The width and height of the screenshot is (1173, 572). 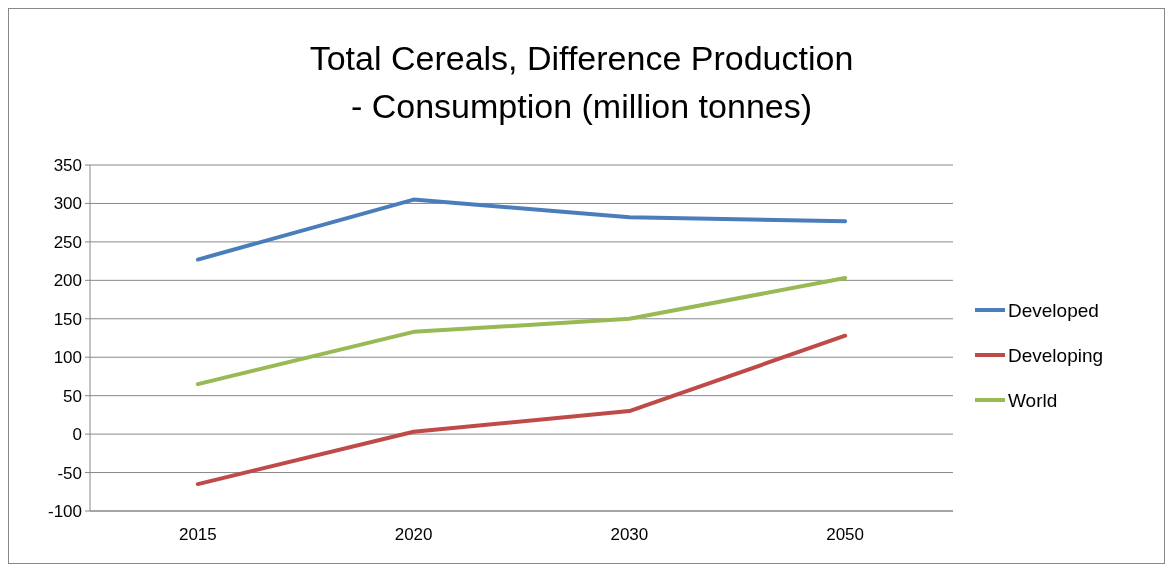 What do you see at coordinates (67, 242) in the screenshot?
I see `y-tick-label: 250` at bounding box center [67, 242].